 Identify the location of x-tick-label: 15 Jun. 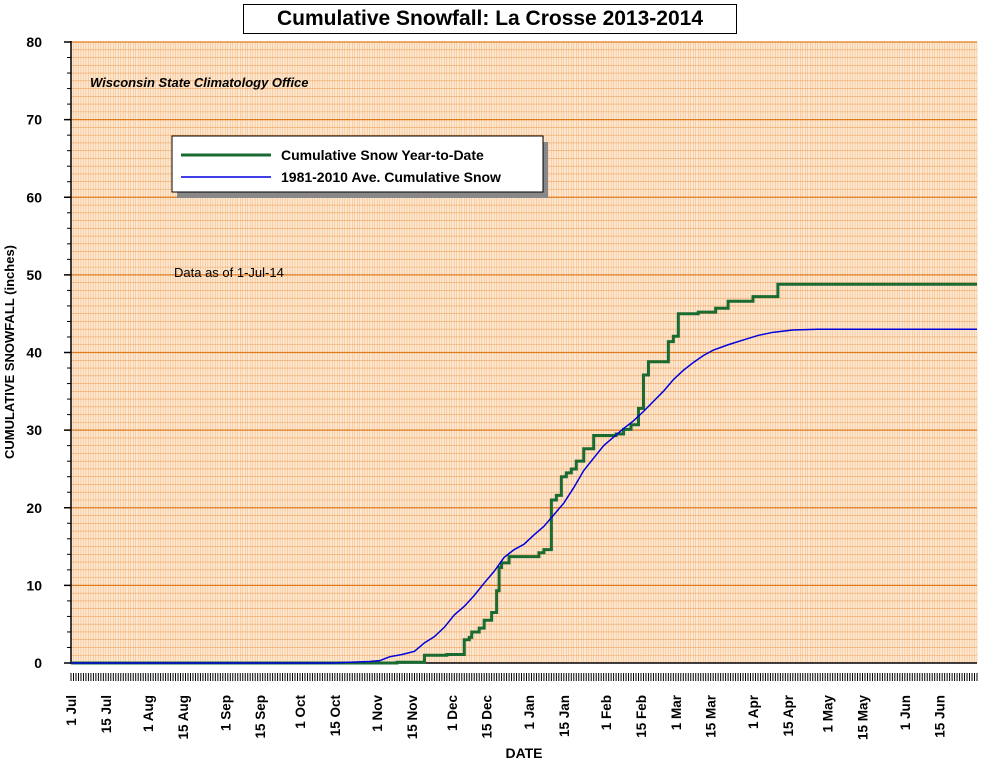
(940, 716).